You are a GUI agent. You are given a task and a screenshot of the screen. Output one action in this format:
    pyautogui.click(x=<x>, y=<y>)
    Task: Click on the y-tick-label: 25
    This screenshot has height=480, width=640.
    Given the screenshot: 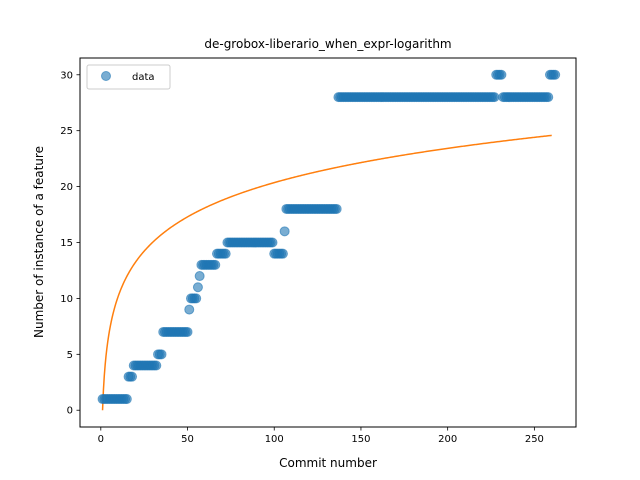 What is the action you would take?
    pyautogui.click(x=66, y=131)
    